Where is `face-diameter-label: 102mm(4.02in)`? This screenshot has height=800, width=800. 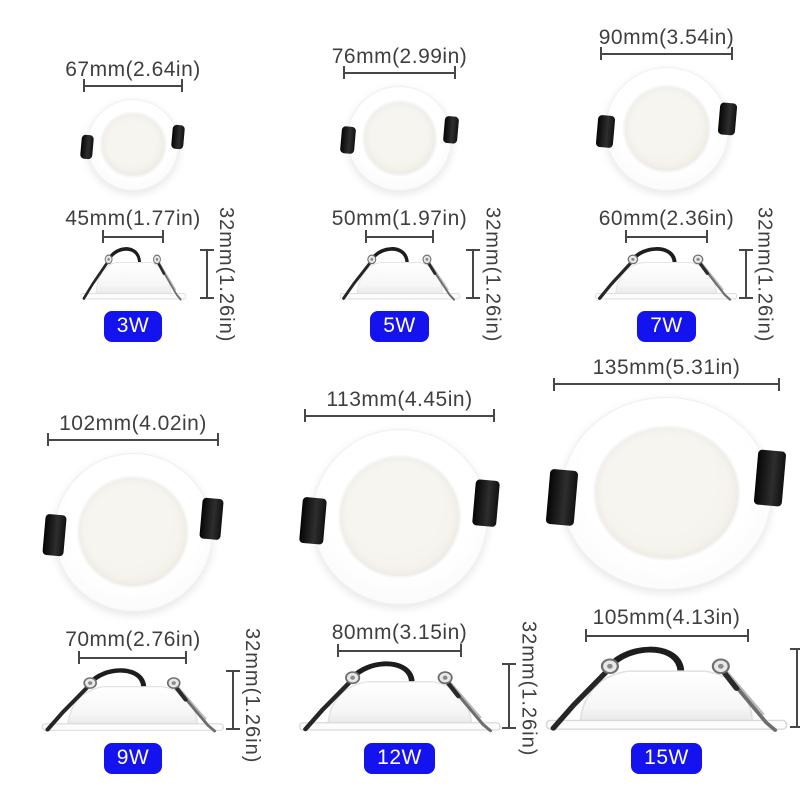 face-diameter-label: 102mm(4.02in) is located at coordinates (133, 423).